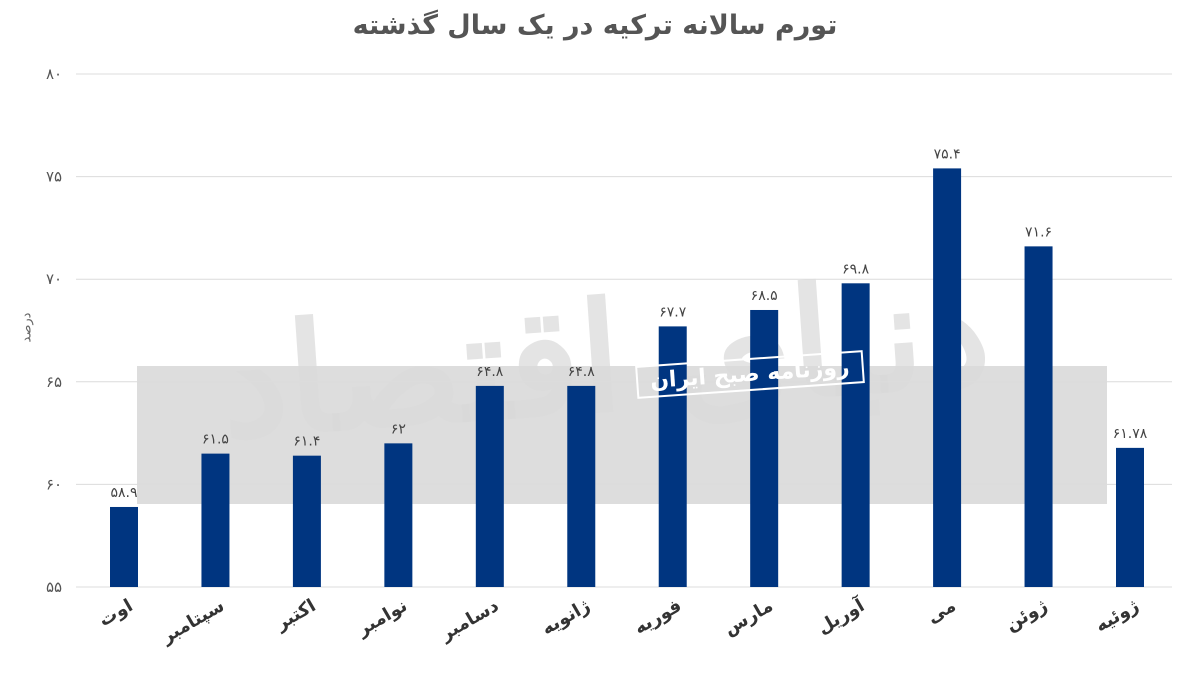 The width and height of the screenshot is (1200, 676). What do you see at coordinates (748, 617) in the screenshot?
I see `x-tick-label: مارس` at bounding box center [748, 617].